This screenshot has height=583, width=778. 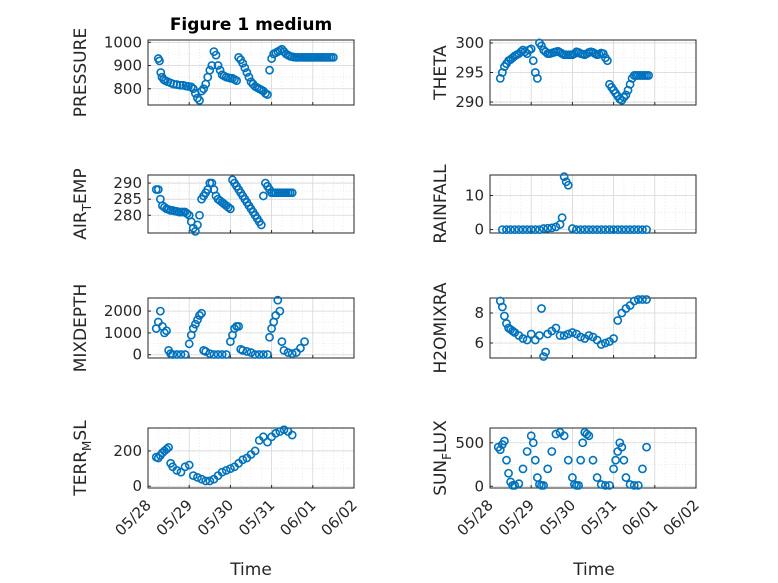 I want to click on y-tick-label: 500, so click(x=469, y=443).